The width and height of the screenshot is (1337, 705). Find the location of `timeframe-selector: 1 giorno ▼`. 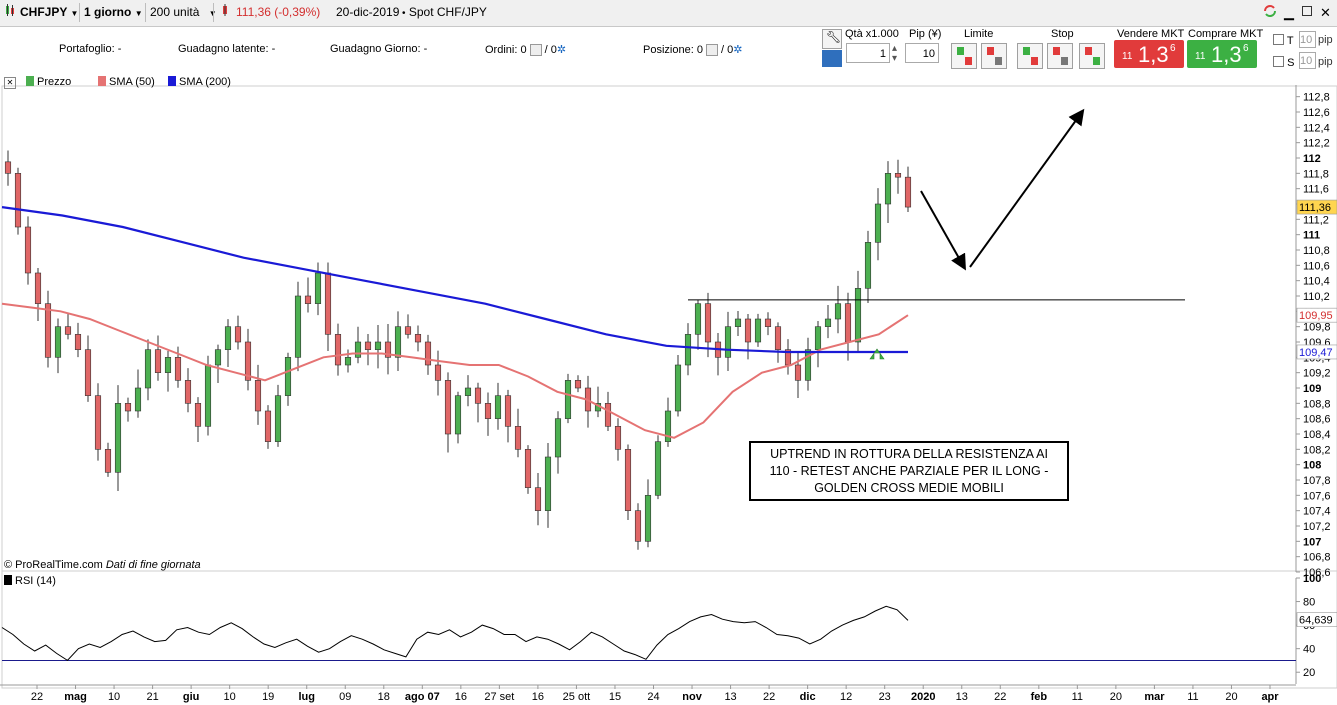

timeframe-selector: 1 giorno ▼ is located at coordinates (113, 12).